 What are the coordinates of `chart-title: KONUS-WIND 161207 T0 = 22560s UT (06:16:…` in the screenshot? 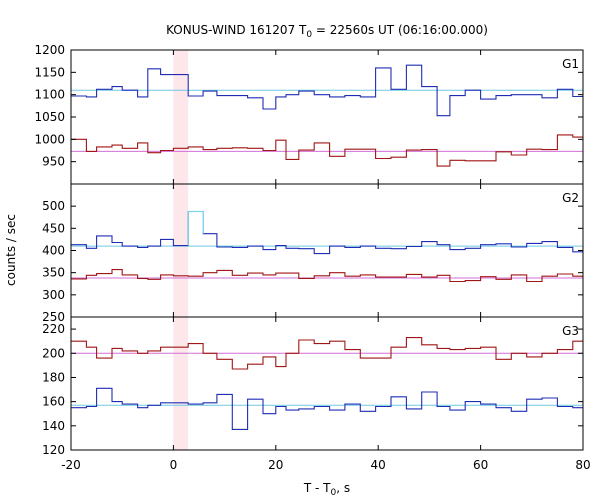 It's located at (327, 31).